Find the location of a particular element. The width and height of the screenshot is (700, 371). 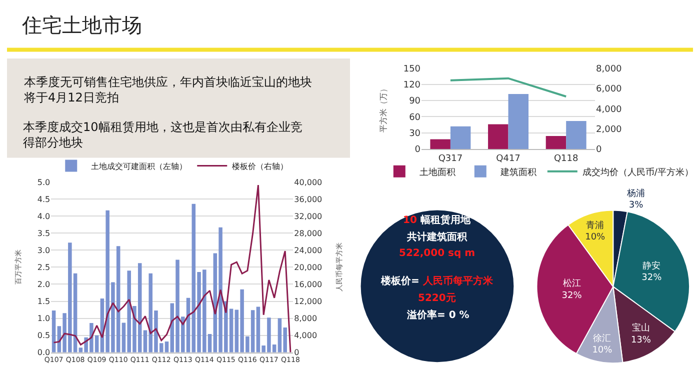

y-tick-label: 4.5 is located at coordinates (43, 199).